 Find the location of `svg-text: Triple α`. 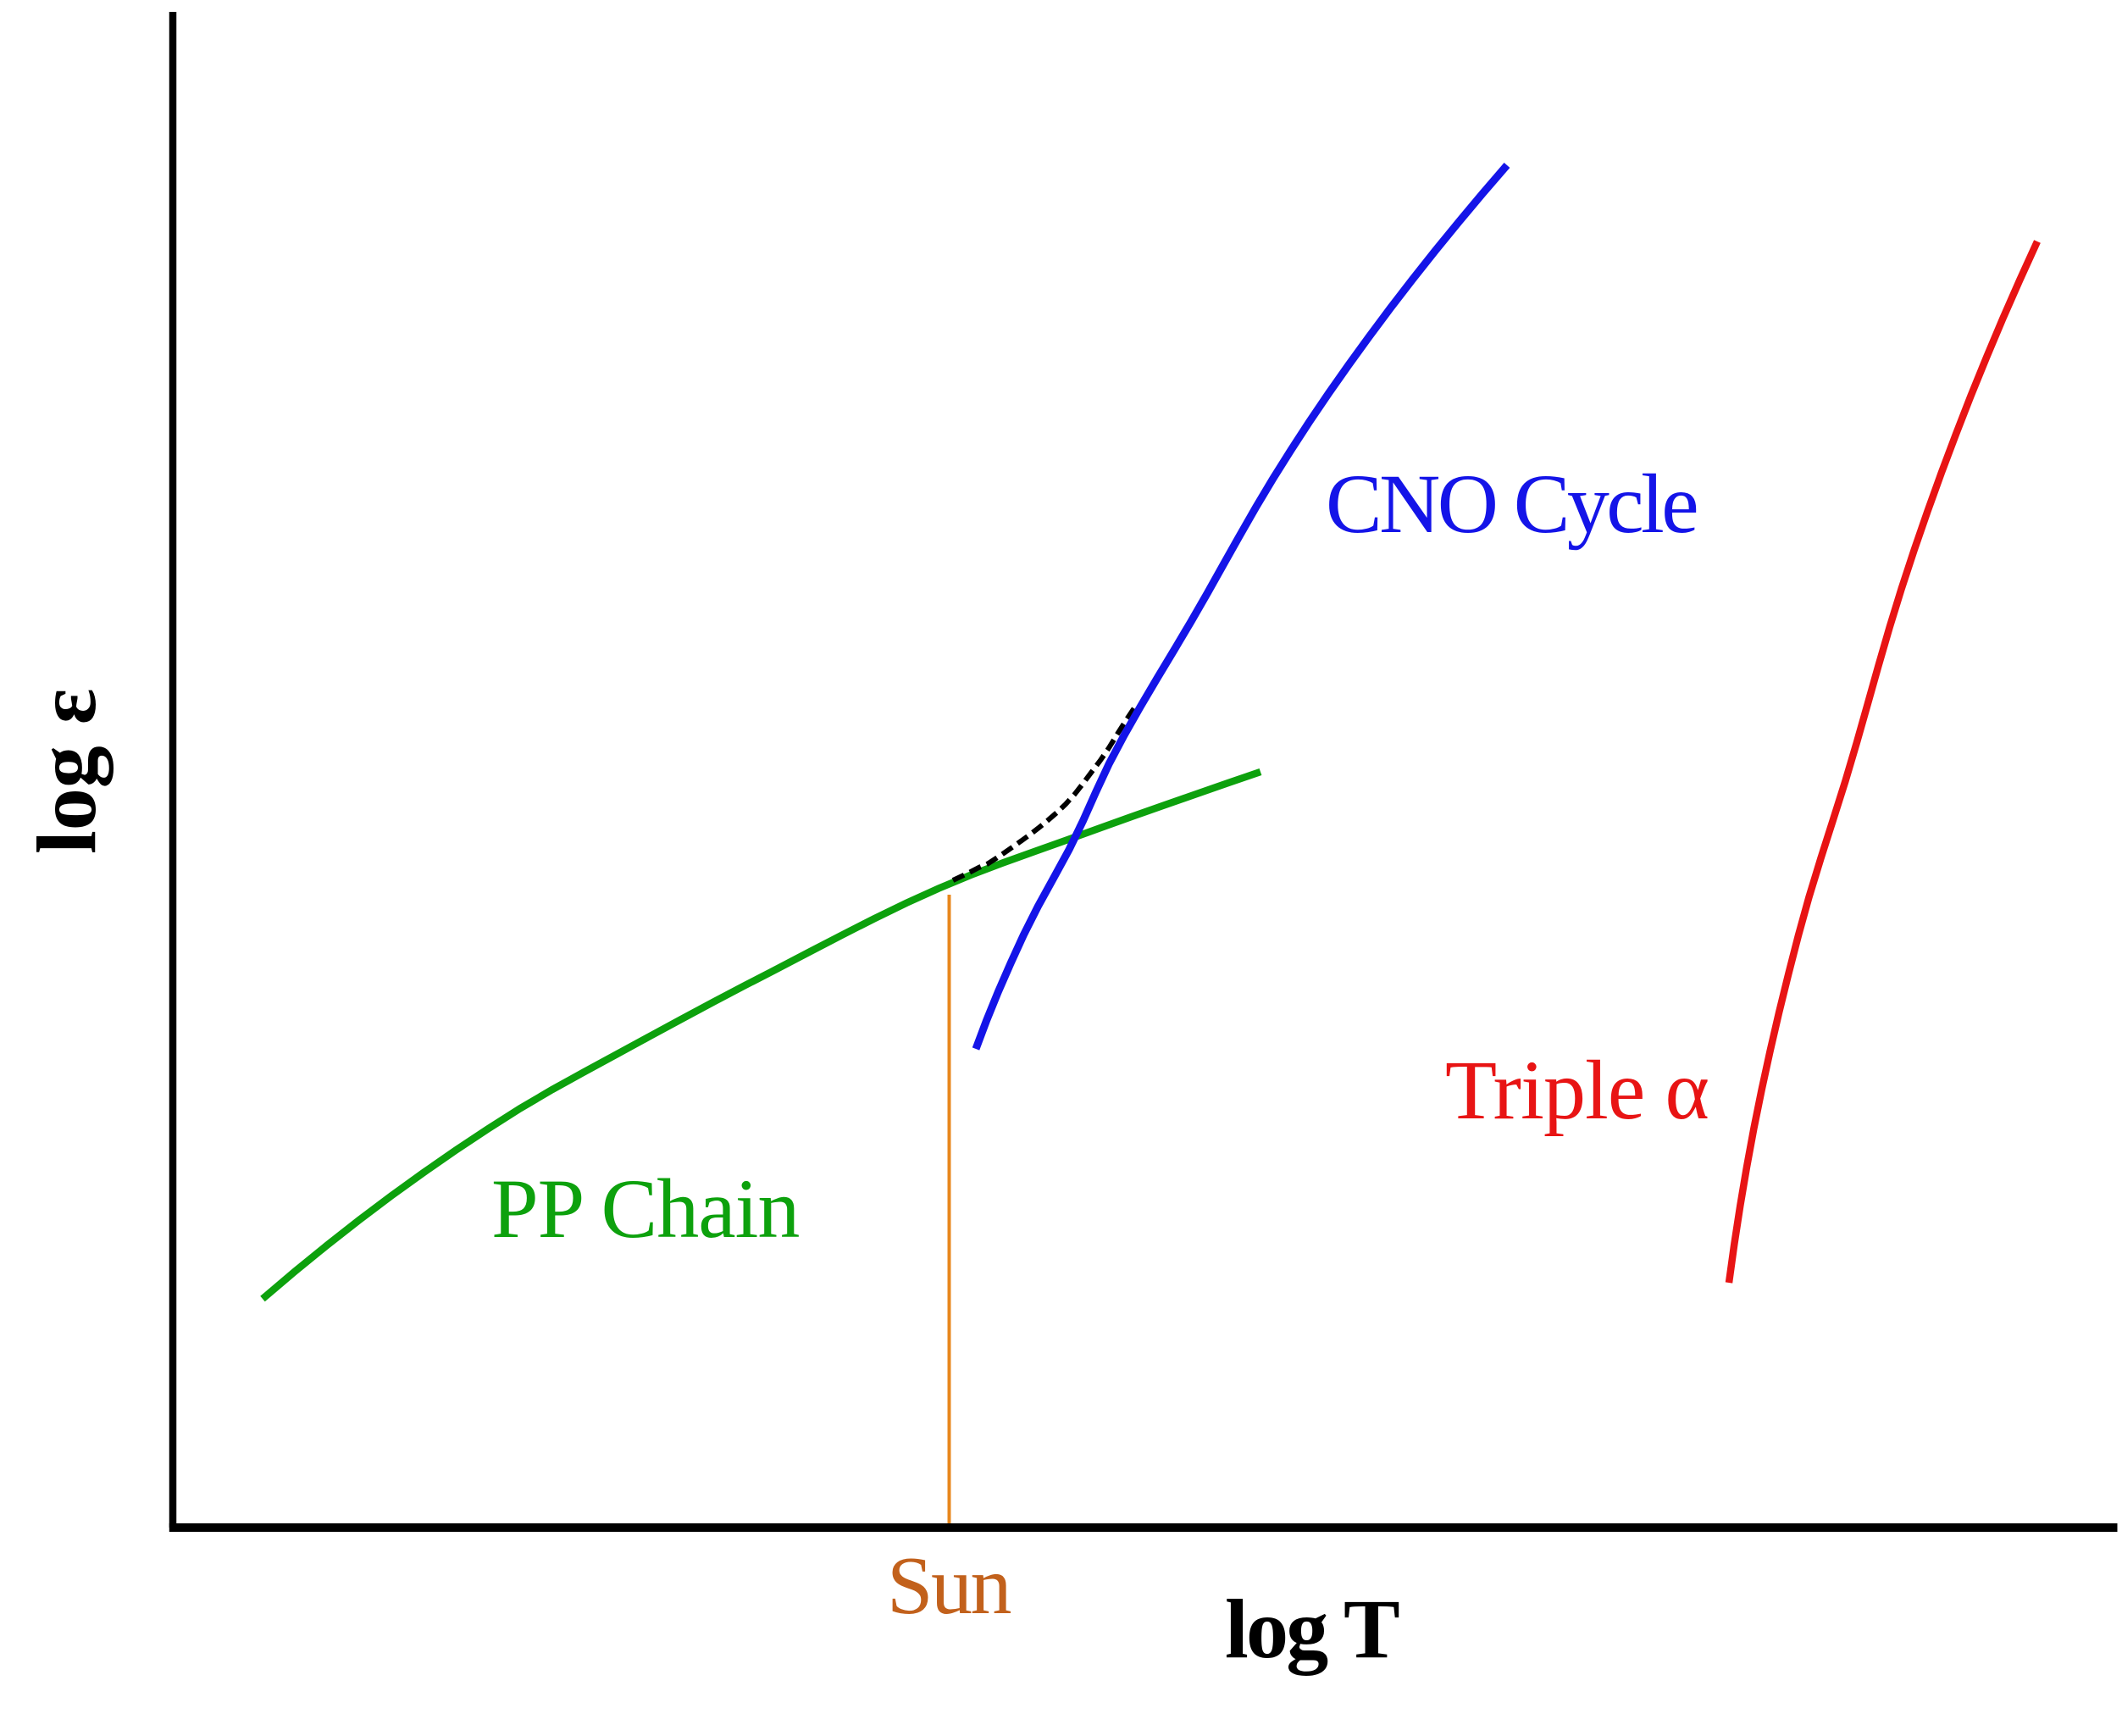

svg-text: Triple α is located at coordinates (1577, 1090).